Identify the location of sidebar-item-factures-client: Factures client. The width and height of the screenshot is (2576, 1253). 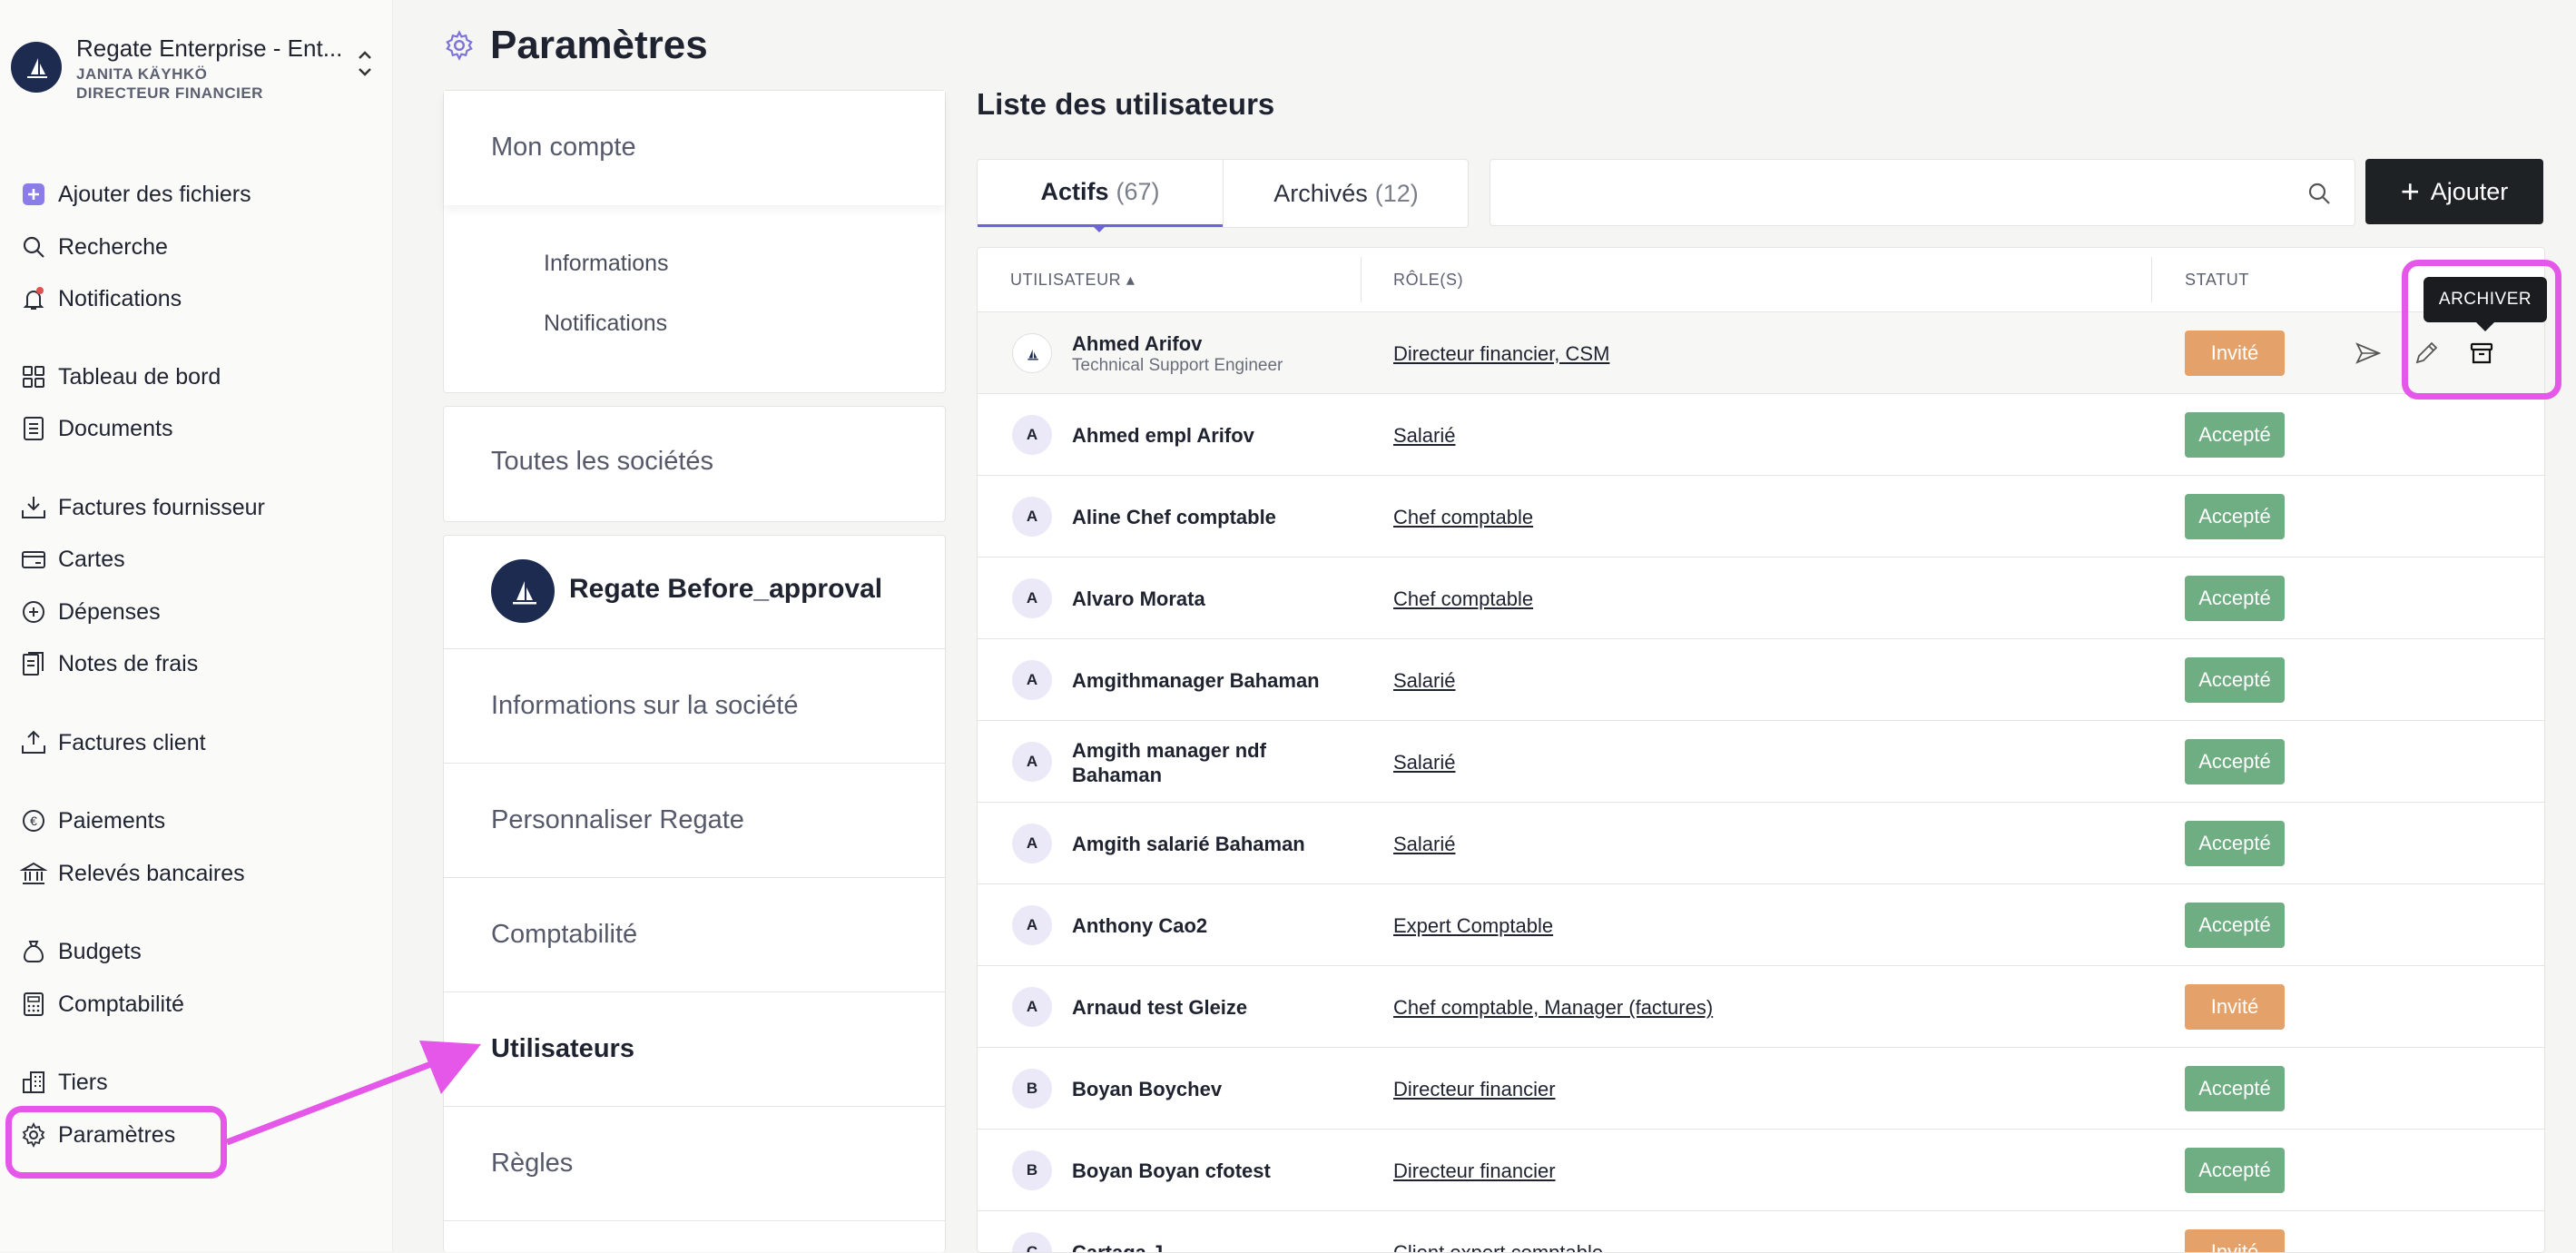
(113, 743).